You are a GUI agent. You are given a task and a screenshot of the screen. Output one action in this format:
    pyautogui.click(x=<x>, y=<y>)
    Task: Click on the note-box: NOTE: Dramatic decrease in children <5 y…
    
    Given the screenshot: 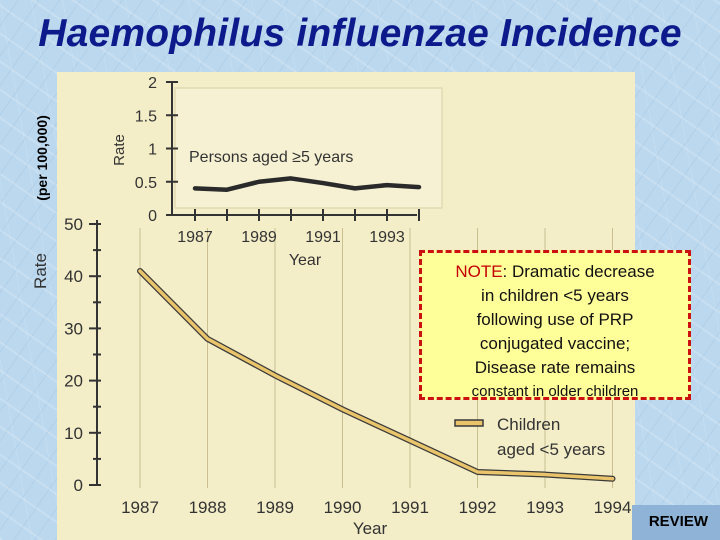 What is the action you would take?
    pyautogui.click(x=555, y=325)
    